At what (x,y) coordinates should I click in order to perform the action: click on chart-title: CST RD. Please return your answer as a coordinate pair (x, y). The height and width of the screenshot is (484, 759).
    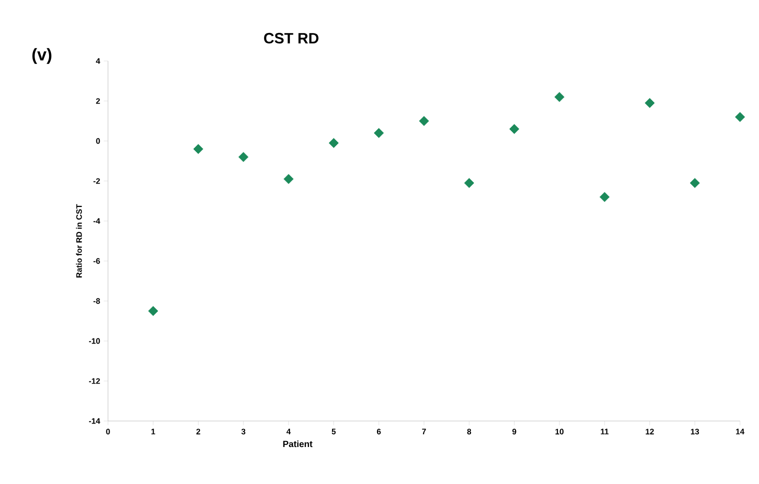
    Looking at the image, I should click on (291, 38).